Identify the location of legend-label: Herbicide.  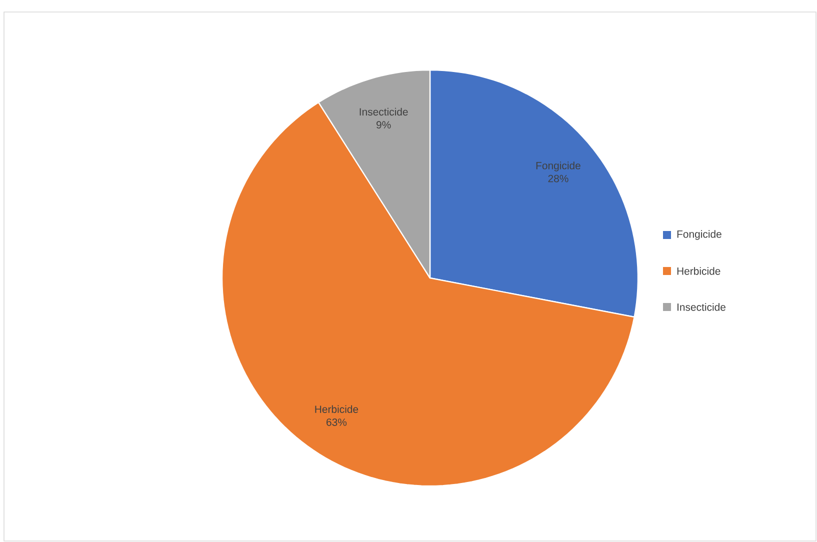
(698, 271).